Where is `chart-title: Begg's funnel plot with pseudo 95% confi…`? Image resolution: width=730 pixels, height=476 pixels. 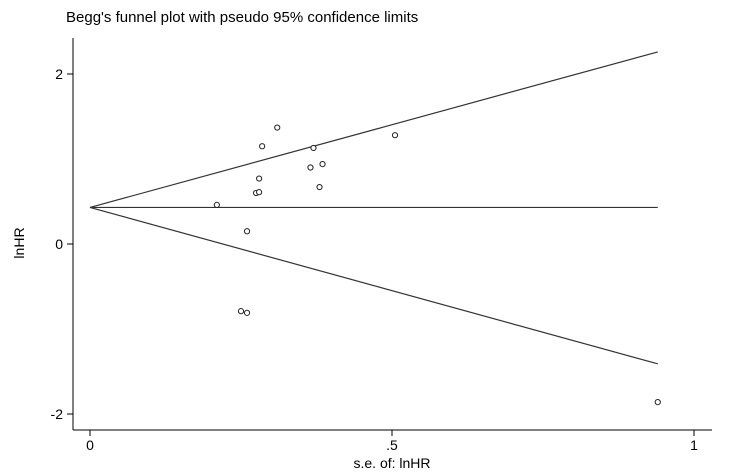 chart-title: Begg's funnel plot with pseudo 95% confi… is located at coordinates (242, 17).